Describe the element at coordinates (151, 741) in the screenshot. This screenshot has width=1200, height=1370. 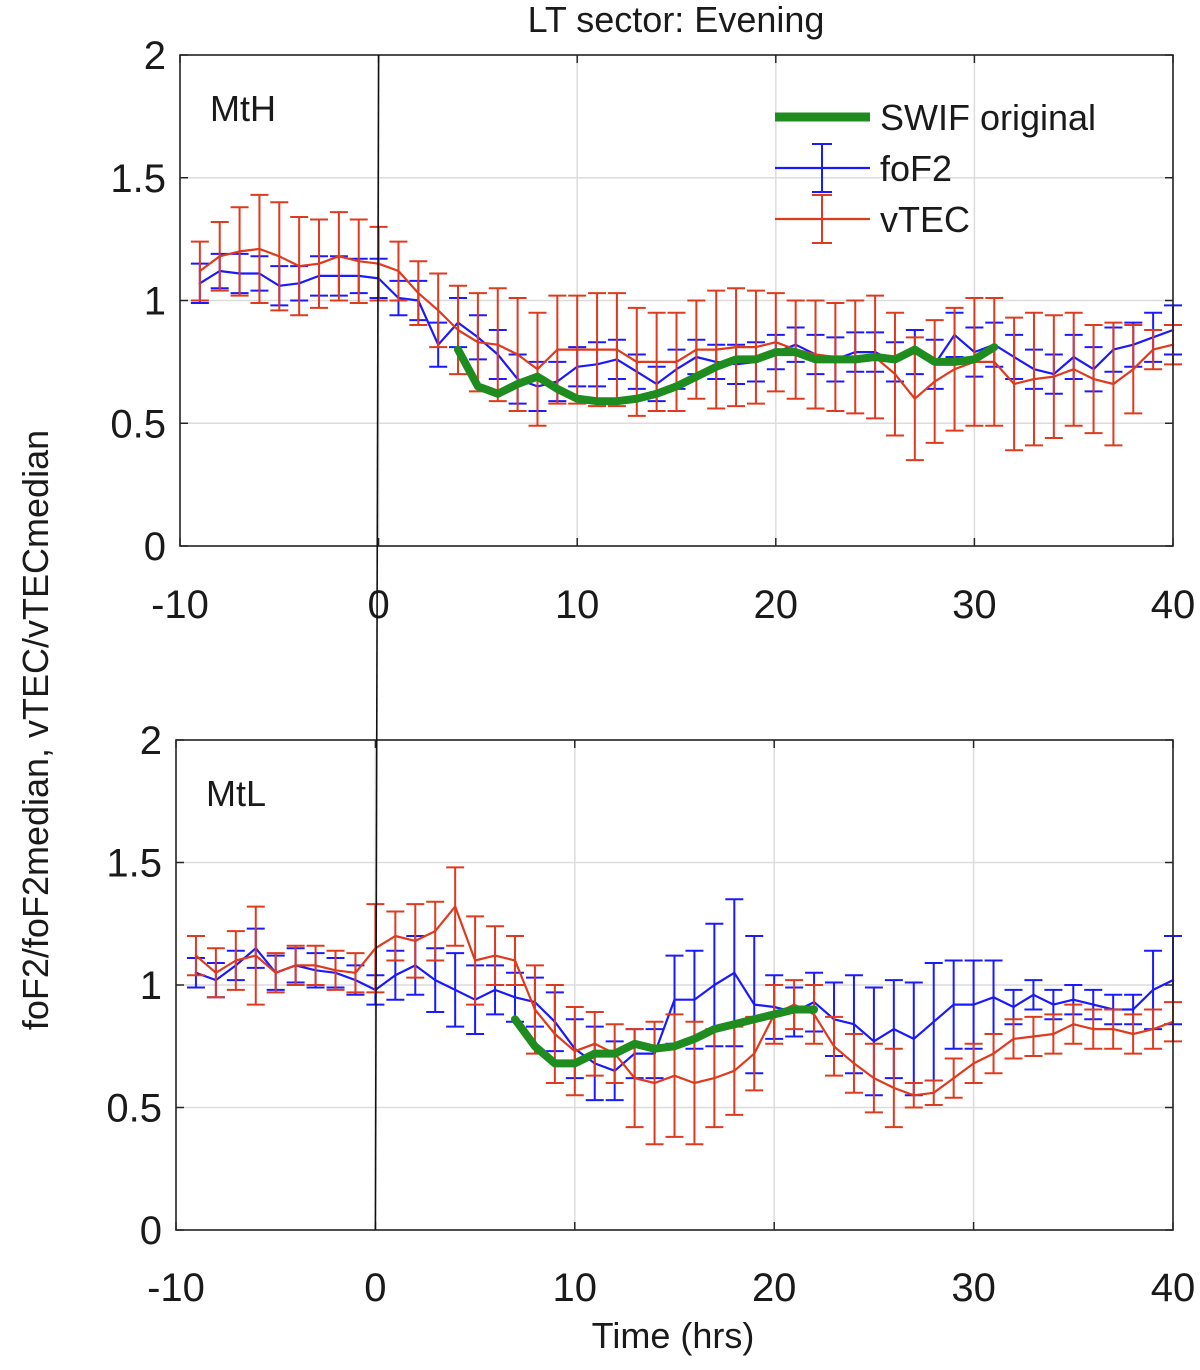
I see `y-tick-label: 2` at that location.